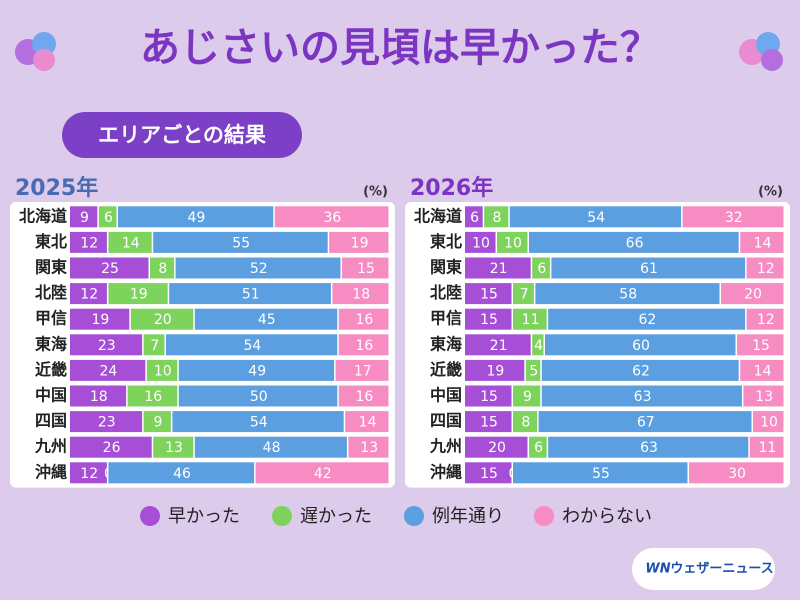 The height and width of the screenshot is (600, 800). Describe the element at coordinates (323, 474) in the screenshot. I see `value-label: 42` at that location.